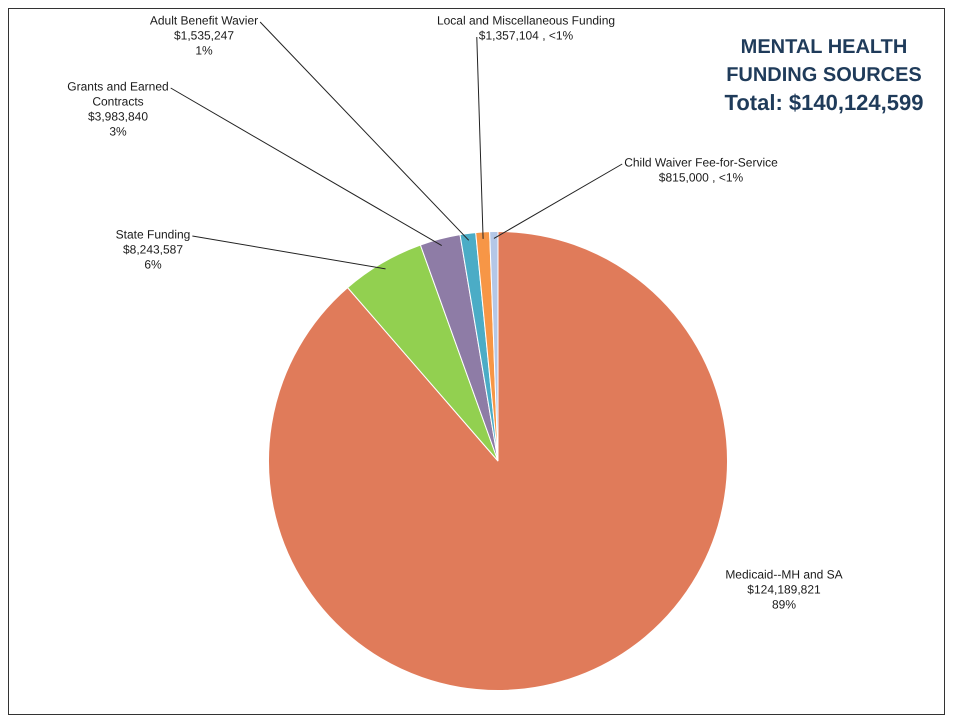 The height and width of the screenshot is (723, 953). Describe the element at coordinates (204, 43) in the screenshot. I see `data-label: $1,535,247 1%` at that location.